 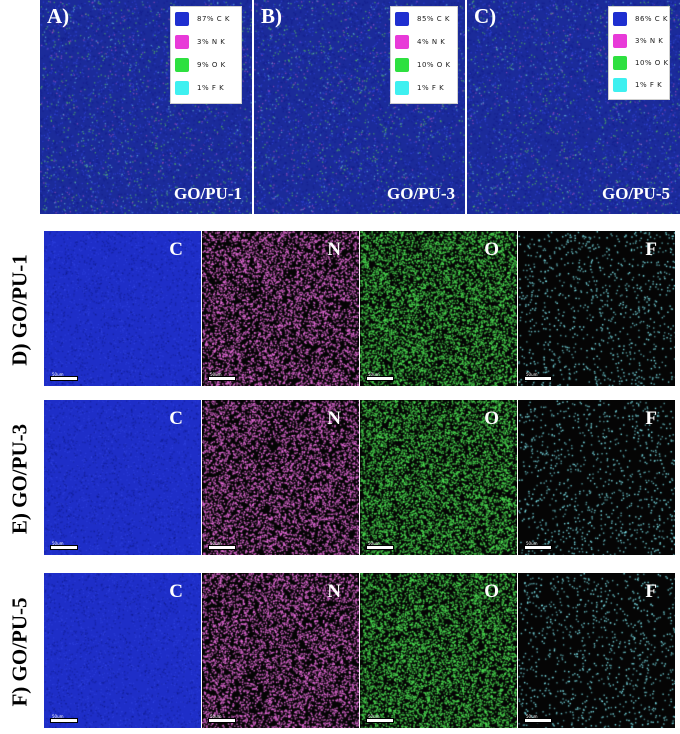 I want to click on overlay-panel-b: B) 85% C K 4% N K 10% O K 1% F K GO/PU-3, so click(x=359, y=107).